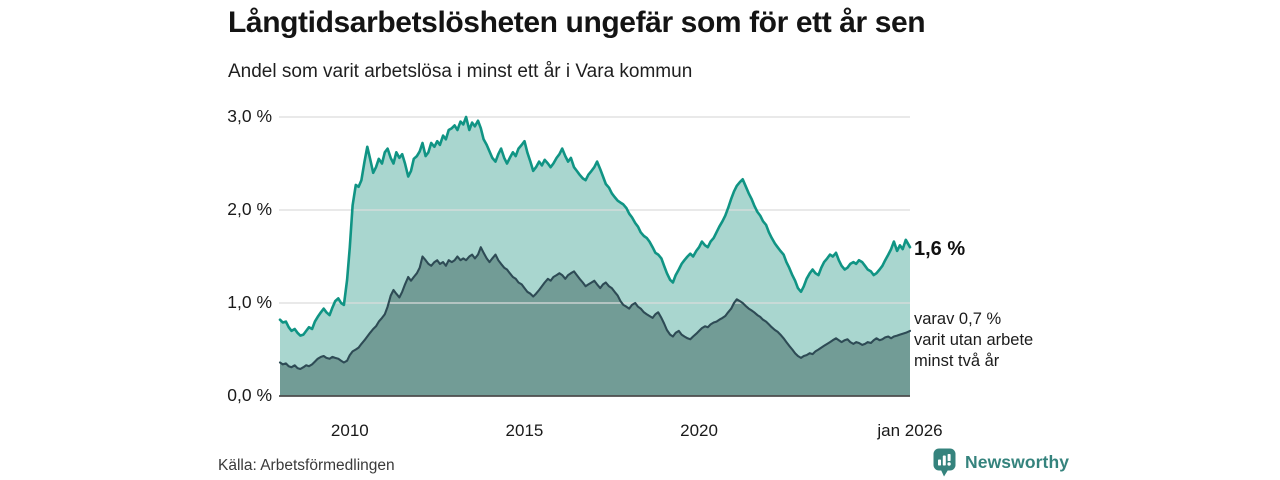 The image size is (1280, 480). I want to click on secondary-annotation-line-2: varit utan arbete, so click(974, 340).